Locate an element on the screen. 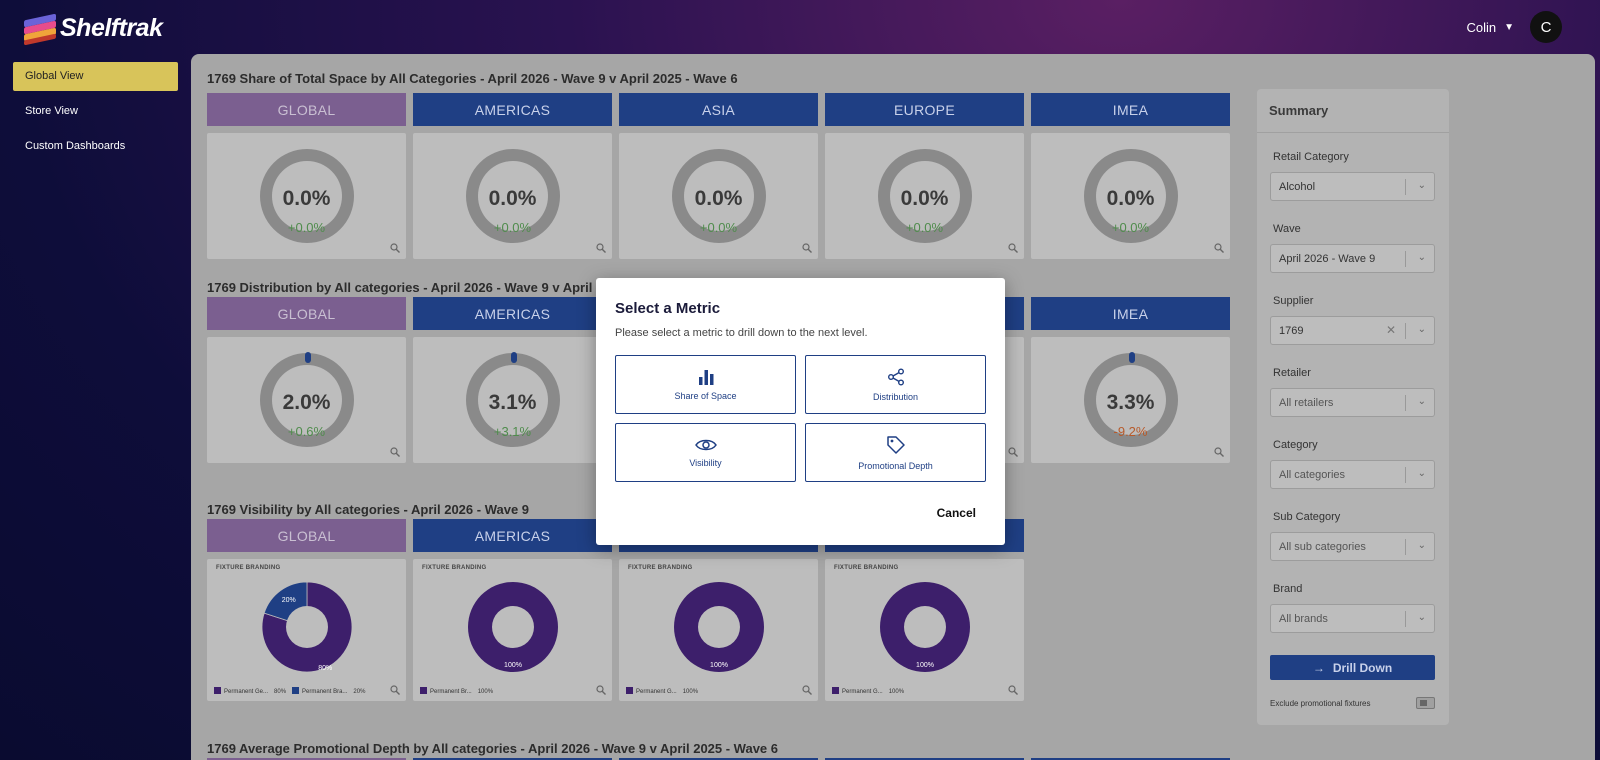  distribution-region-imea: IMEA is located at coordinates (1130, 313).